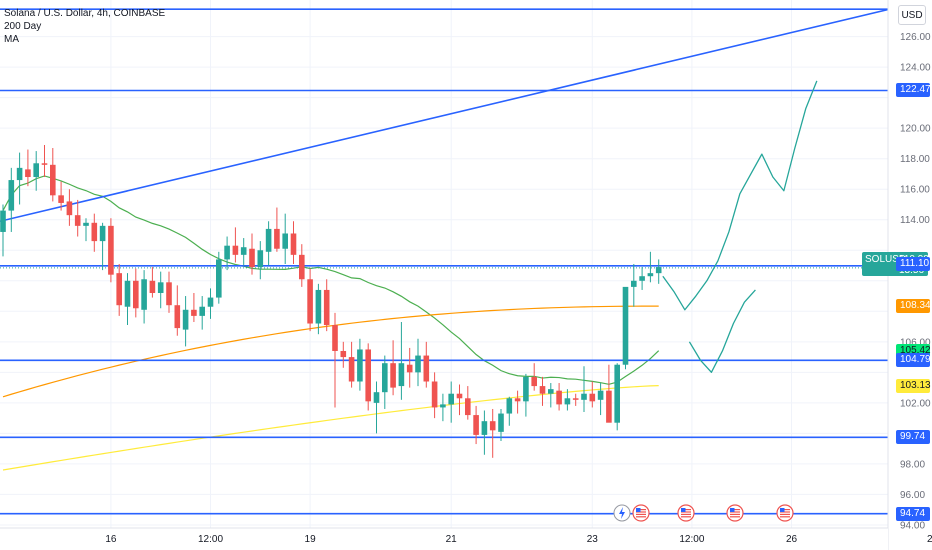 The height and width of the screenshot is (550, 932). I want to click on price-axis-tick-label: 106.00, so click(915, 342).